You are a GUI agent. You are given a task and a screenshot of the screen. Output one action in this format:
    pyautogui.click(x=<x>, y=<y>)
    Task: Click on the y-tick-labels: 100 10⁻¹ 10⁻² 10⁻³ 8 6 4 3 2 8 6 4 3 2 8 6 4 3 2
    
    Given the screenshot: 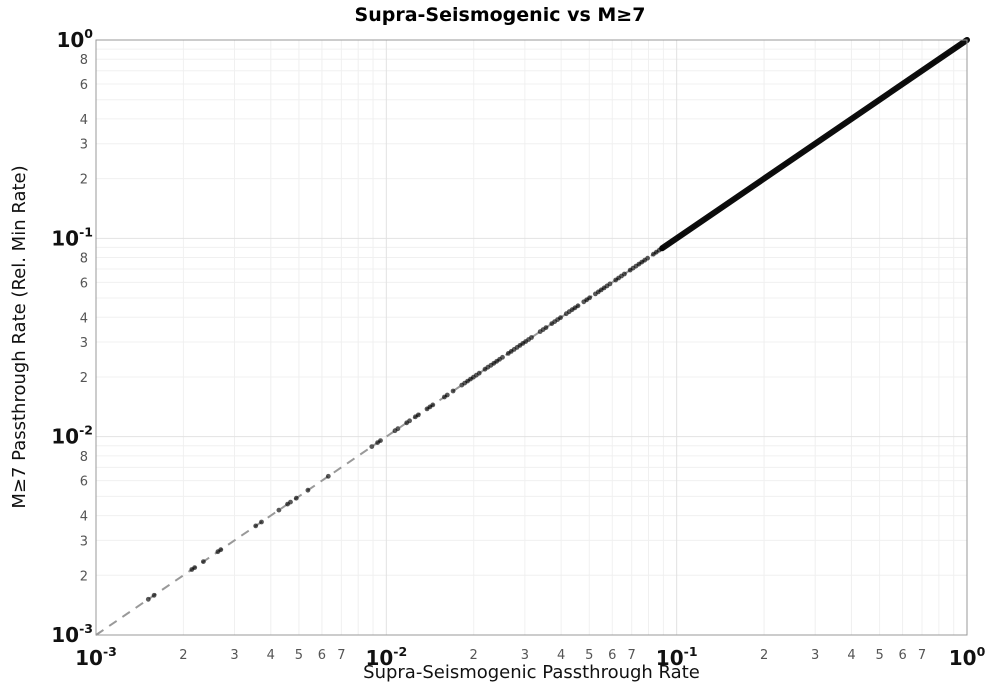 What is the action you would take?
    pyautogui.click(x=72, y=336)
    